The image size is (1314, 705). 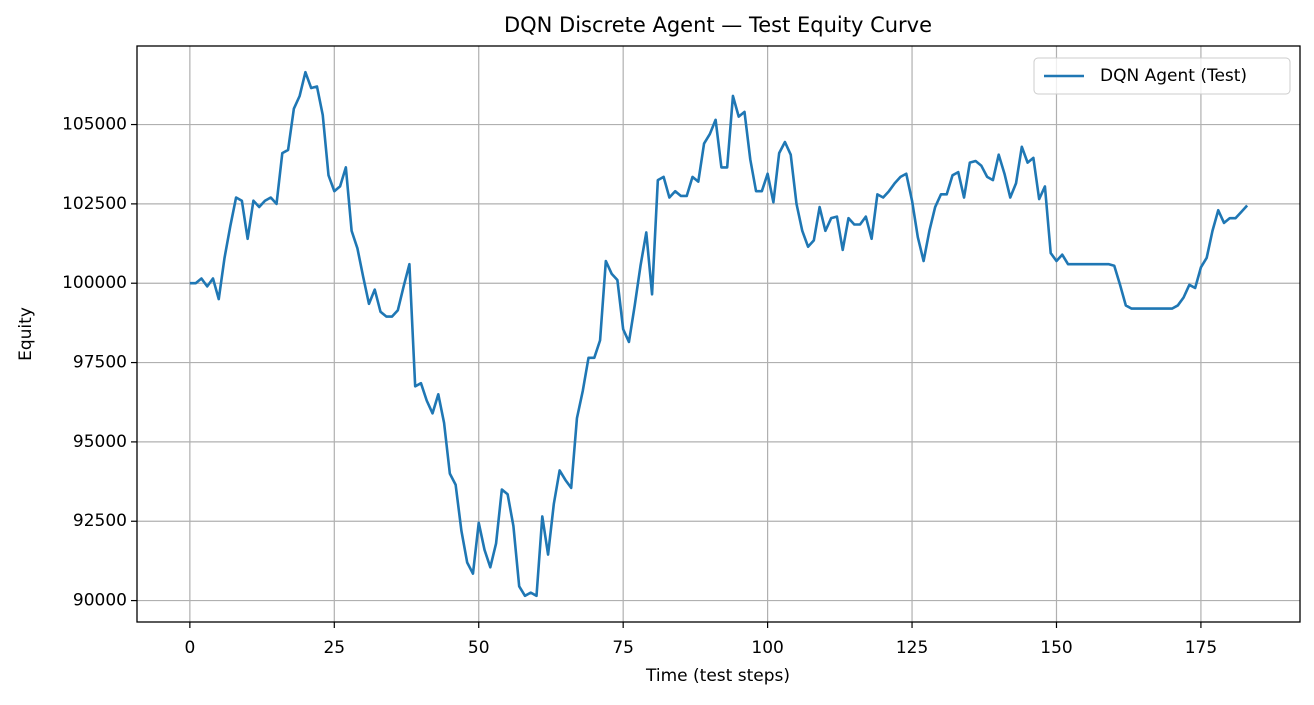 I want to click on y-tick-label: 100000, so click(x=94, y=283).